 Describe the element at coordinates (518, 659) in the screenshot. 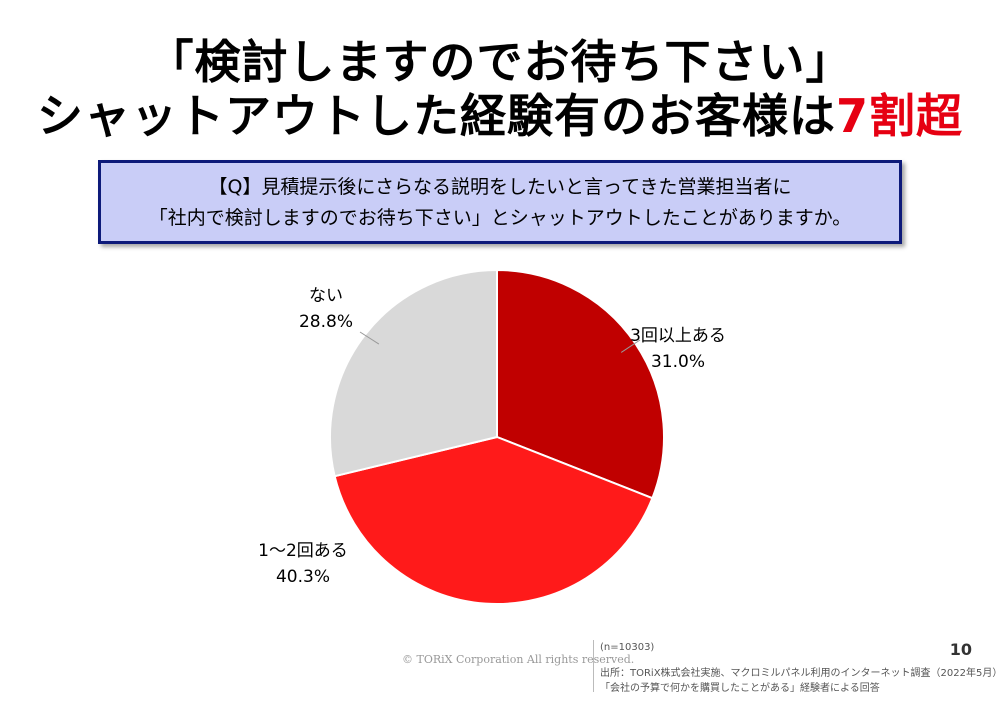

I see `copyright: © TORiX Corporation All rights reserved.` at that location.